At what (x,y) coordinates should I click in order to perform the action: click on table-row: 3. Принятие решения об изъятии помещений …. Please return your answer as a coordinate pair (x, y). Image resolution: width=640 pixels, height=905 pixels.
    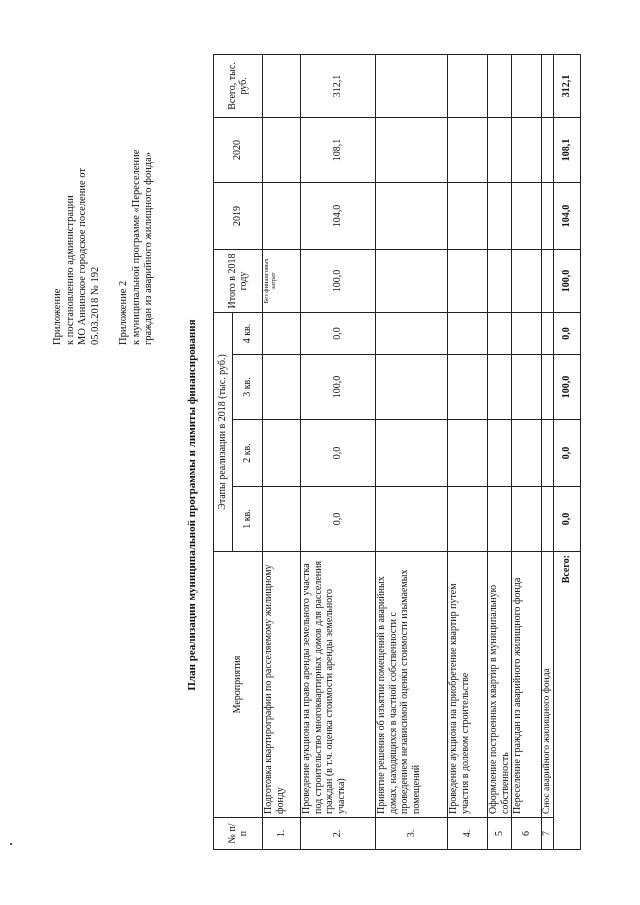
    Looking at the image, I should click on (411, 452).